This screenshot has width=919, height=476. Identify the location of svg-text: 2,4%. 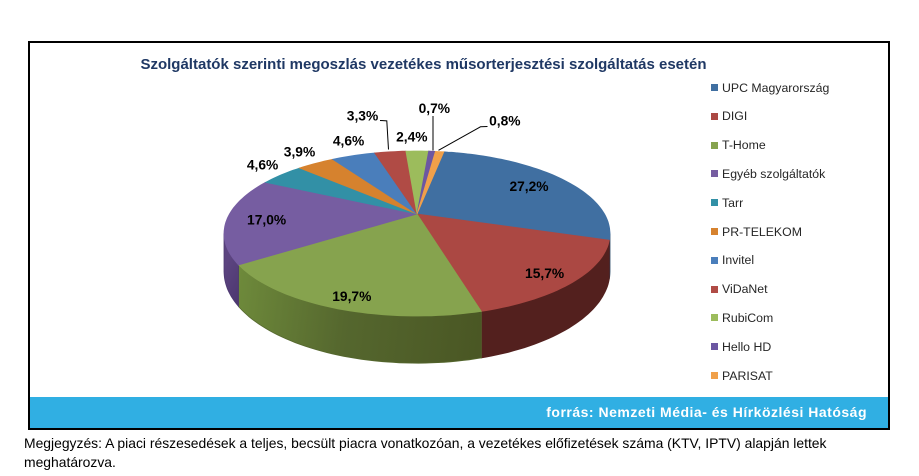
(411, 136).